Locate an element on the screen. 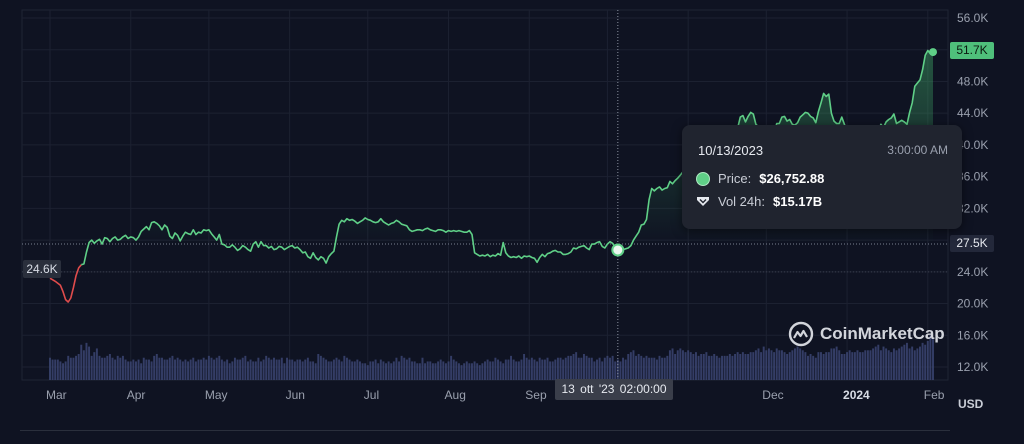 Image resolution: width=1024 pixels, height=444 pixels. range-navigator-strip is located at coordinates (485, 437).